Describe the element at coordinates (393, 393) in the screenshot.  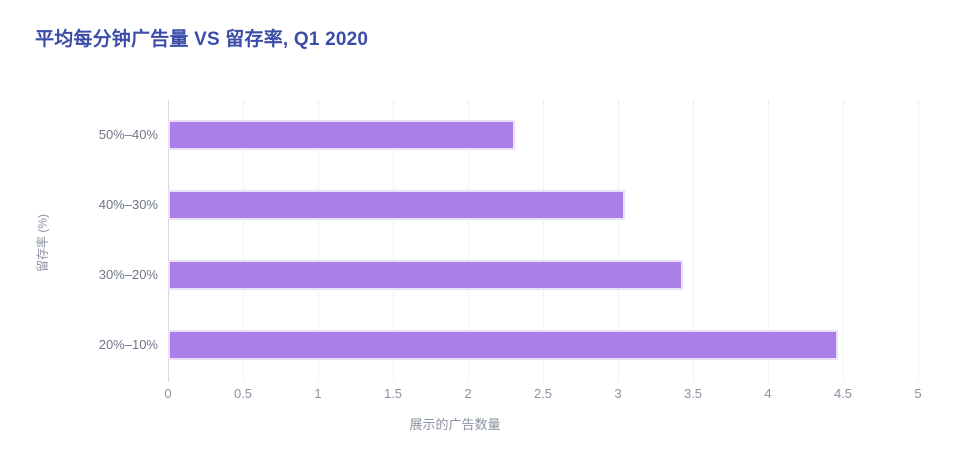
I see `x-tick-label: 1.5` at that location.